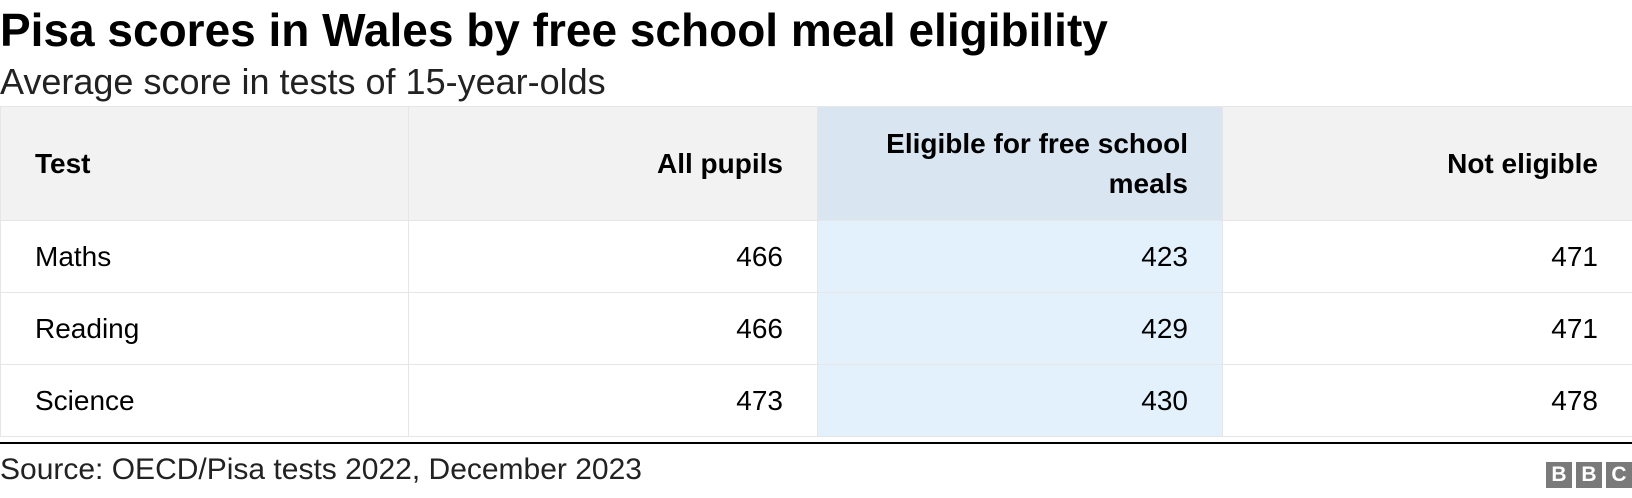 This screenshot has width=1632, height=498. Describe the element at coordinates (1020, 163) in the screenshot. I see `column-header-eligible: Eligible for free school meals` at that location.